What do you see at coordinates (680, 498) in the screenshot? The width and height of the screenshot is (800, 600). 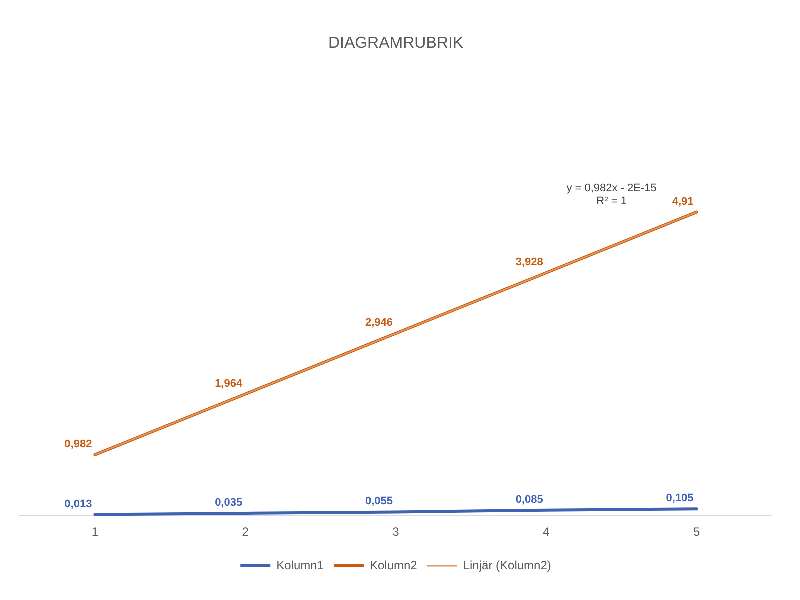 I see `data-label: 0,105` at bounding box center [680, 498].